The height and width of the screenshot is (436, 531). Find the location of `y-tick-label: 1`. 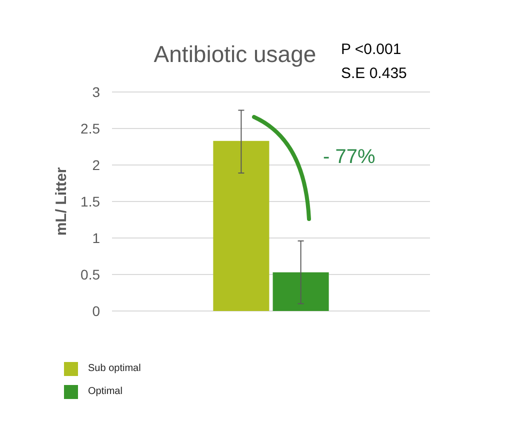

y-tick-label: 1 is located at coordinates (96, 238).